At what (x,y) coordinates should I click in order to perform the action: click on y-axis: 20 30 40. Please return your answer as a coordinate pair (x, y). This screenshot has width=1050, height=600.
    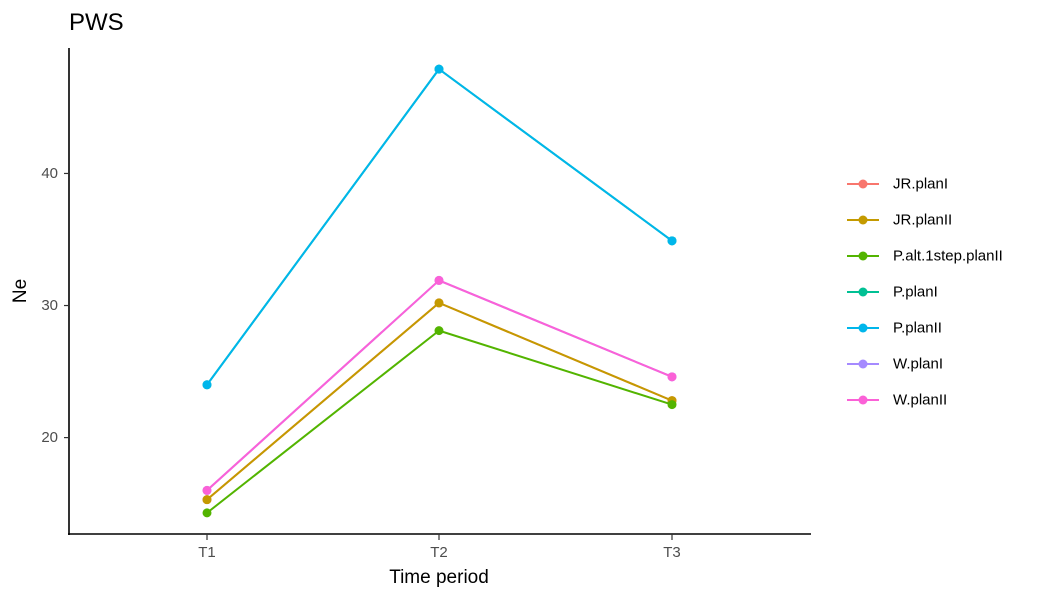
    Looking at the image, I should click on (55, 305).